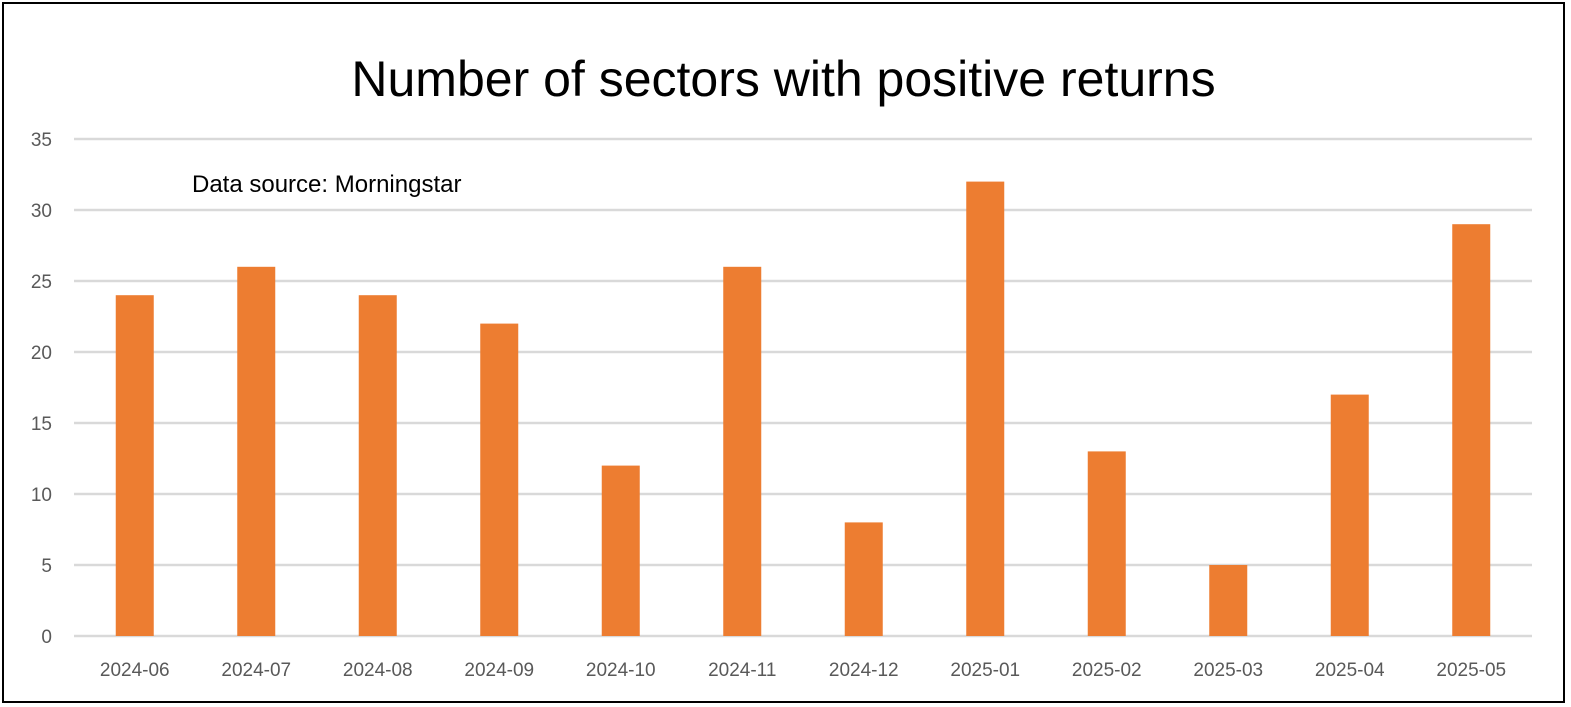 This screenshot has height=707, width=1571. Describe the element at coordinates (41, 424) in the screenshot. I see `y-tick-label: 15` at that location.